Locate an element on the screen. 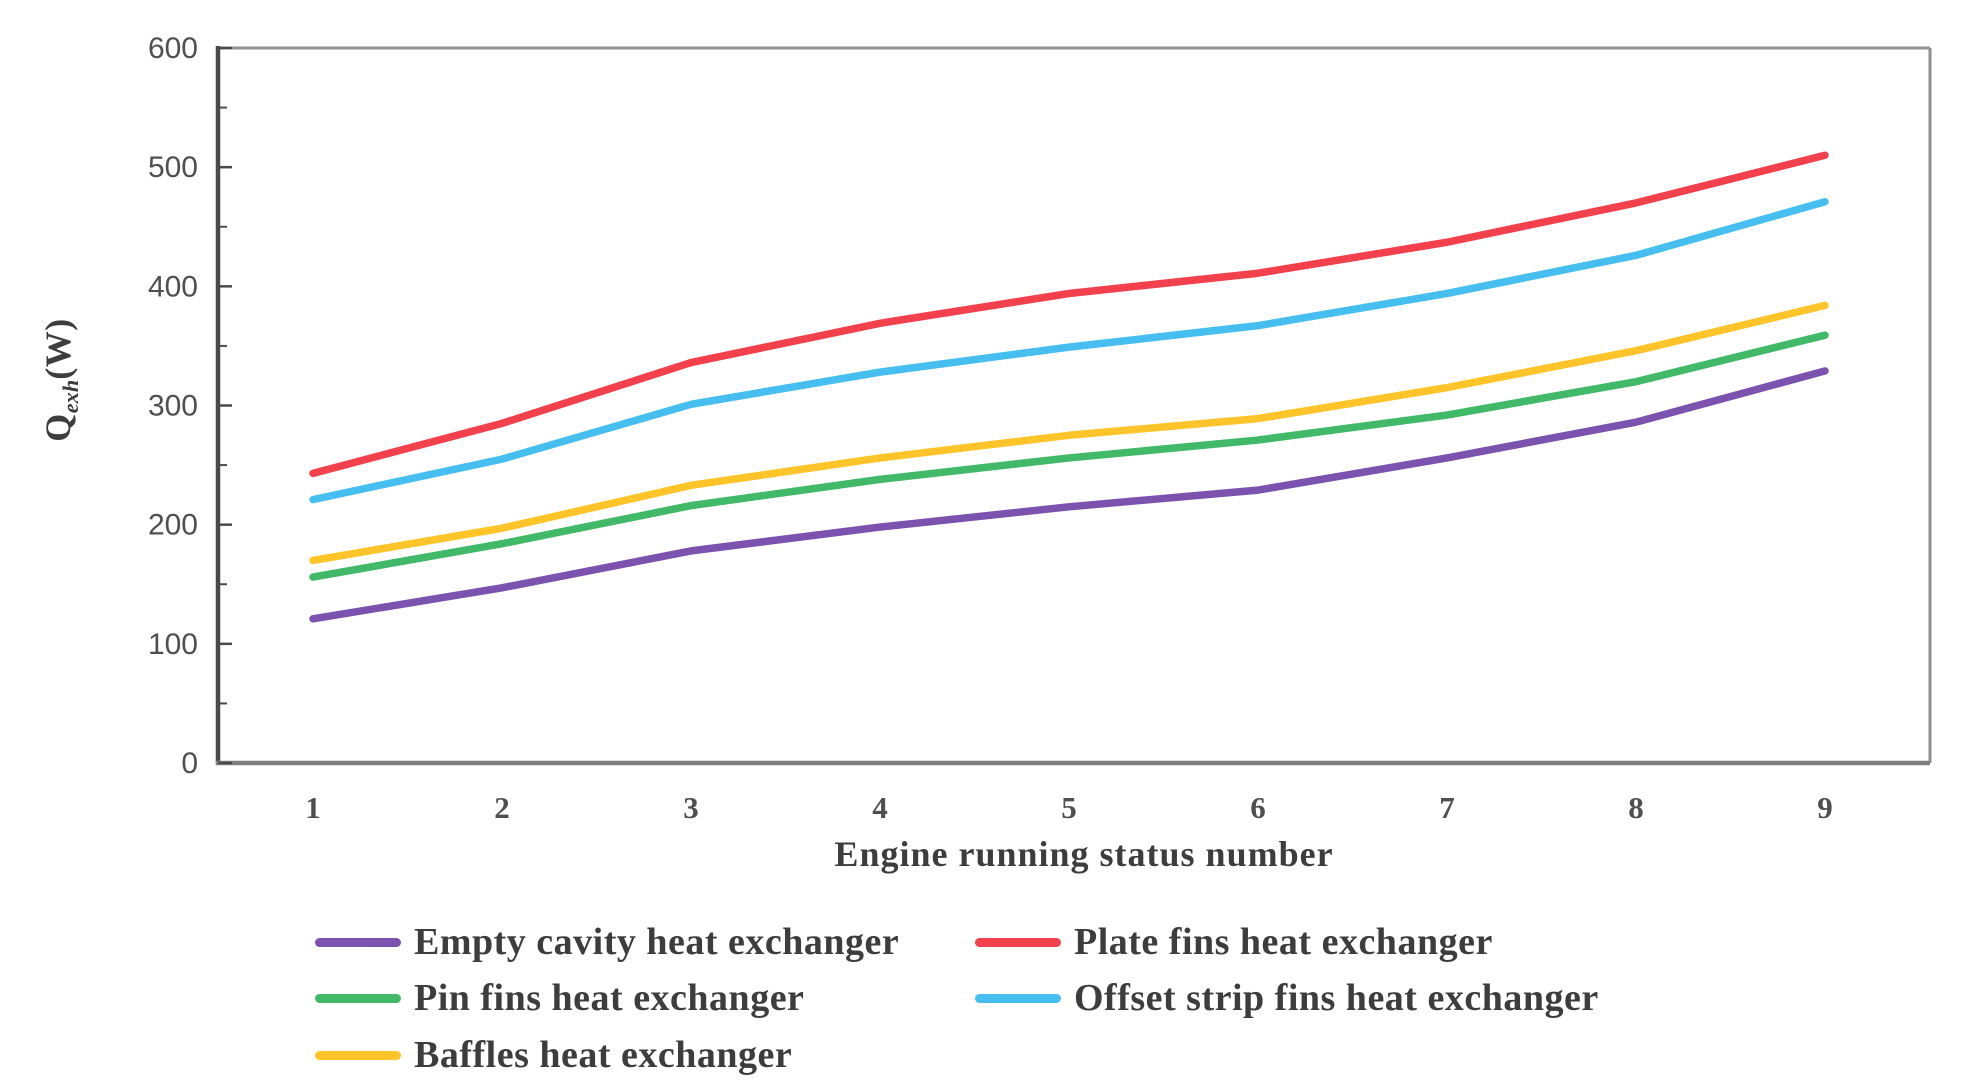  x-tick-label-9: 9 is located at coordinates (1825, 807).